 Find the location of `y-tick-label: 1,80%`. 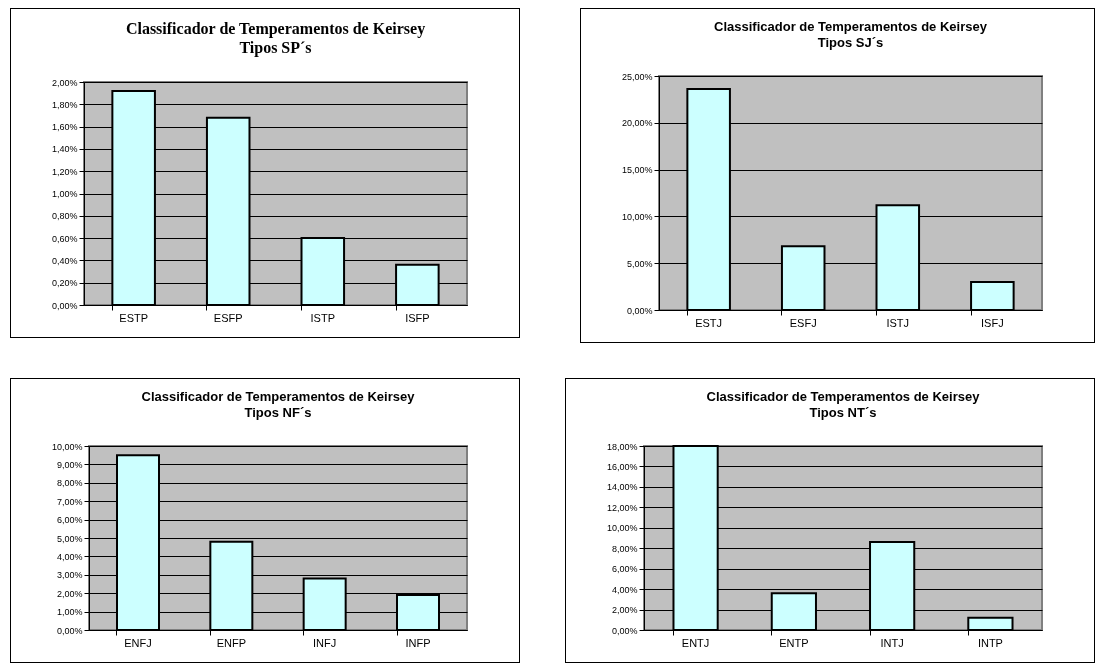

y-tick-label: 1,80% is located at coordinates (64, 104).